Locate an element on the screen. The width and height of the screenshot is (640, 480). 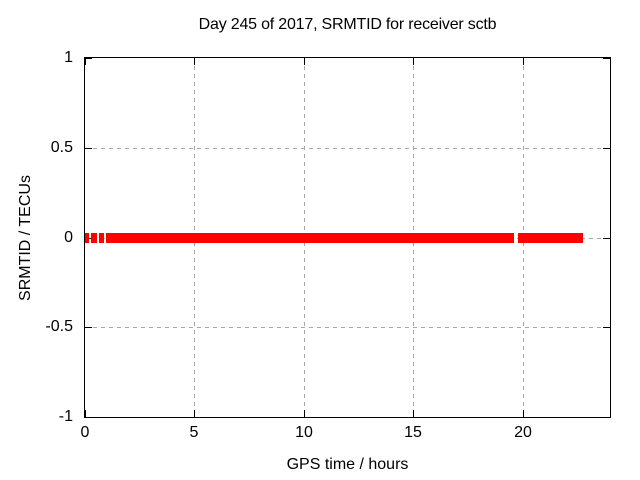
y-tick-left--0.5 is located at coordinates (88, 327).